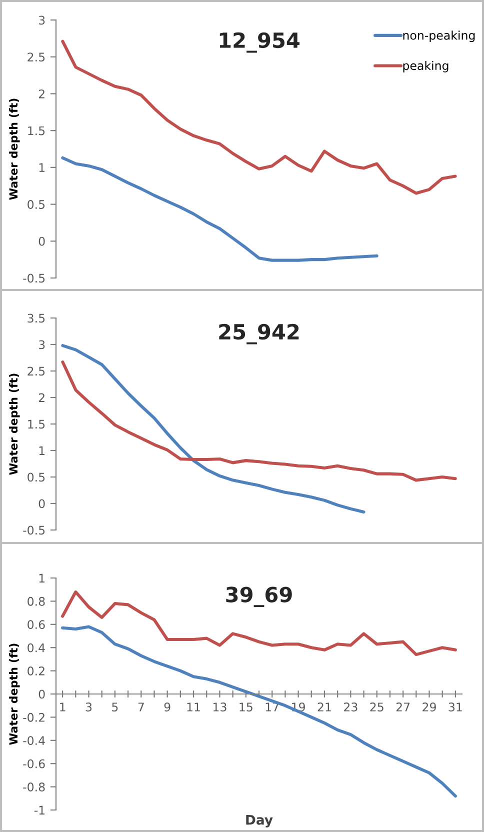 The height and width of the screenshot is (832, 485). I want to click on y-tick-label: -0.8, so click(34, 787).